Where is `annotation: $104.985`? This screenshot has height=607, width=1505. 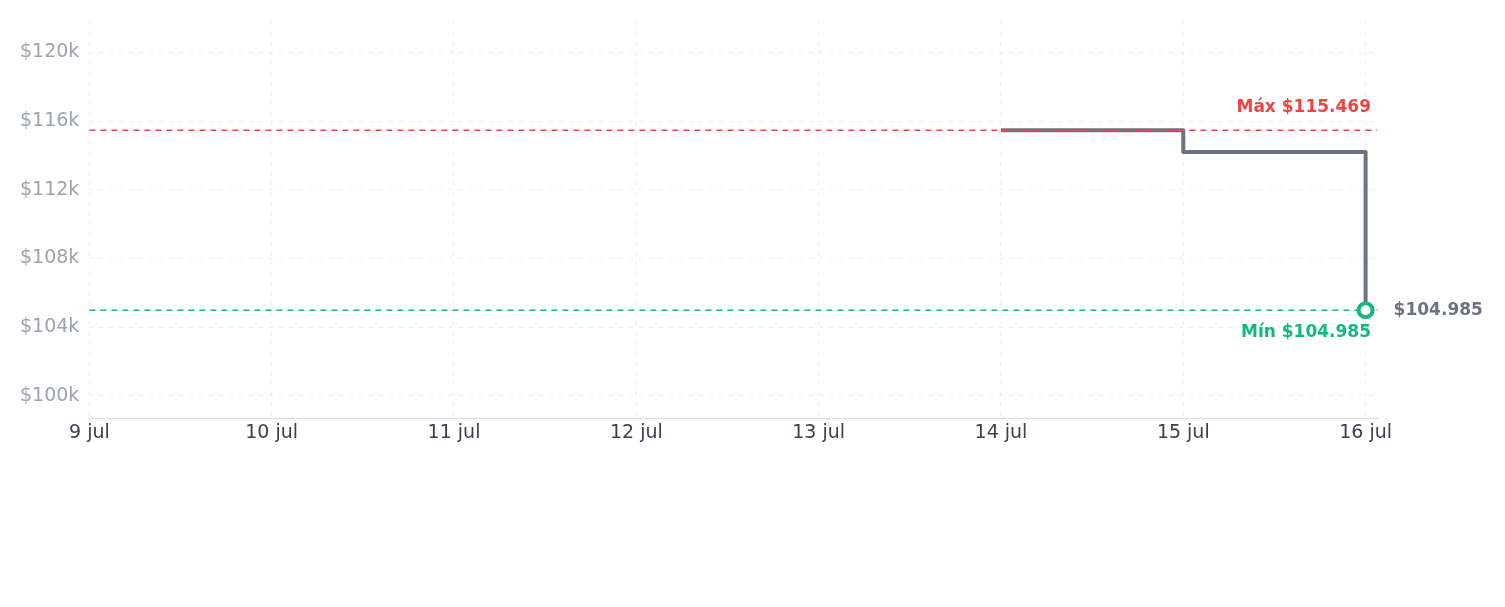 annotation: $104.985 is located at coordinates (1438, 308).